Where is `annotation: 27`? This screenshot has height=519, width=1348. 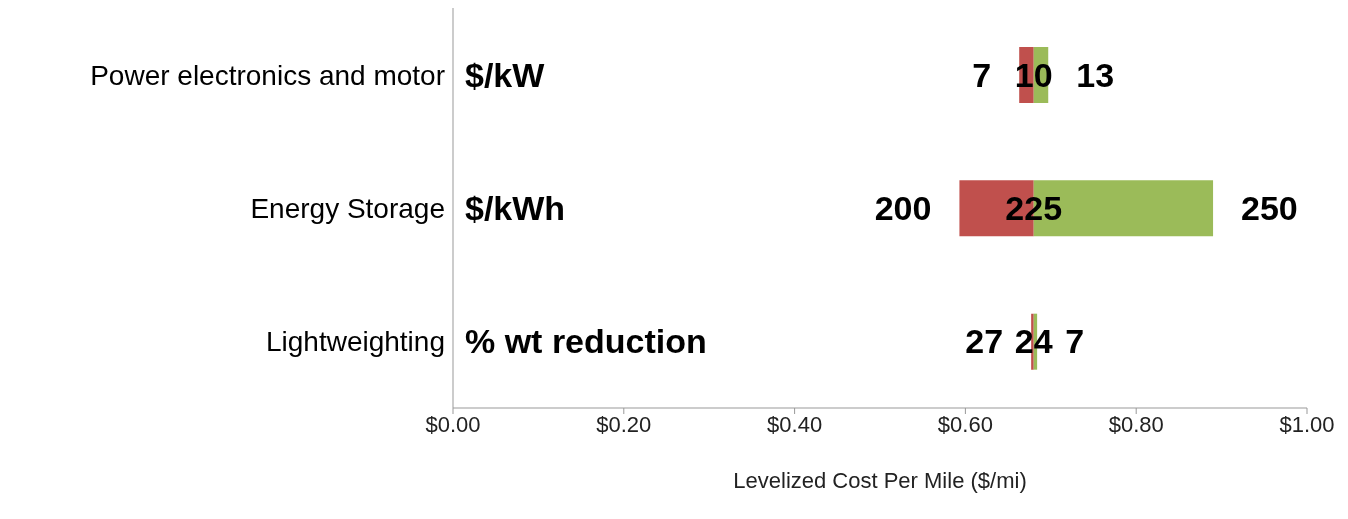 annotation: 27 is located at coordinates (984, 341).